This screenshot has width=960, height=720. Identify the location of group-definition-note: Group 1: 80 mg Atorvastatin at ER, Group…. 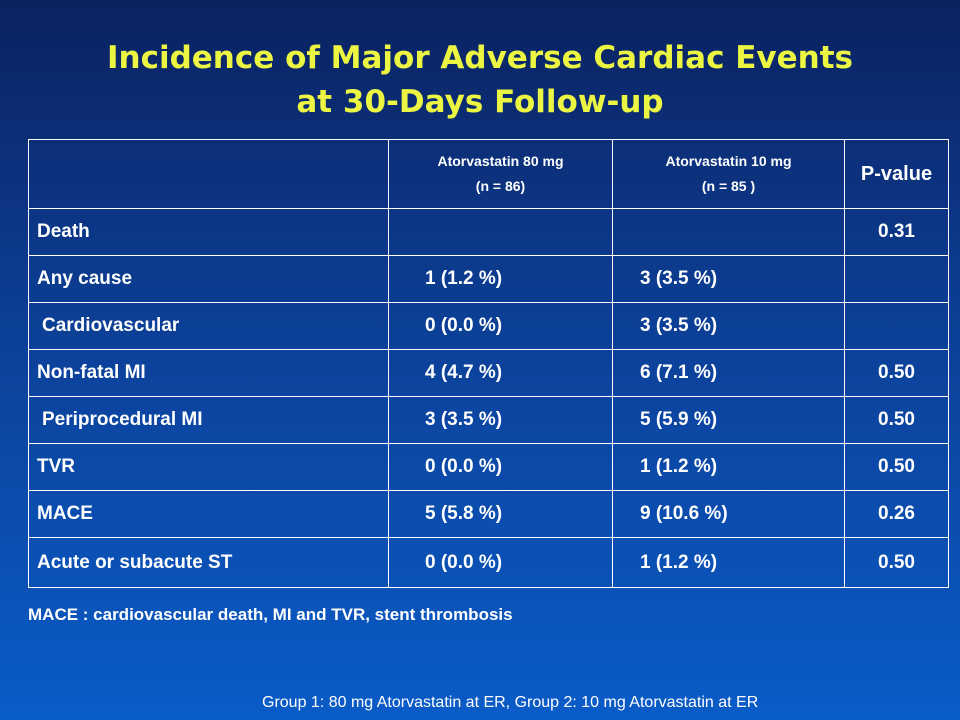
(510, 702).